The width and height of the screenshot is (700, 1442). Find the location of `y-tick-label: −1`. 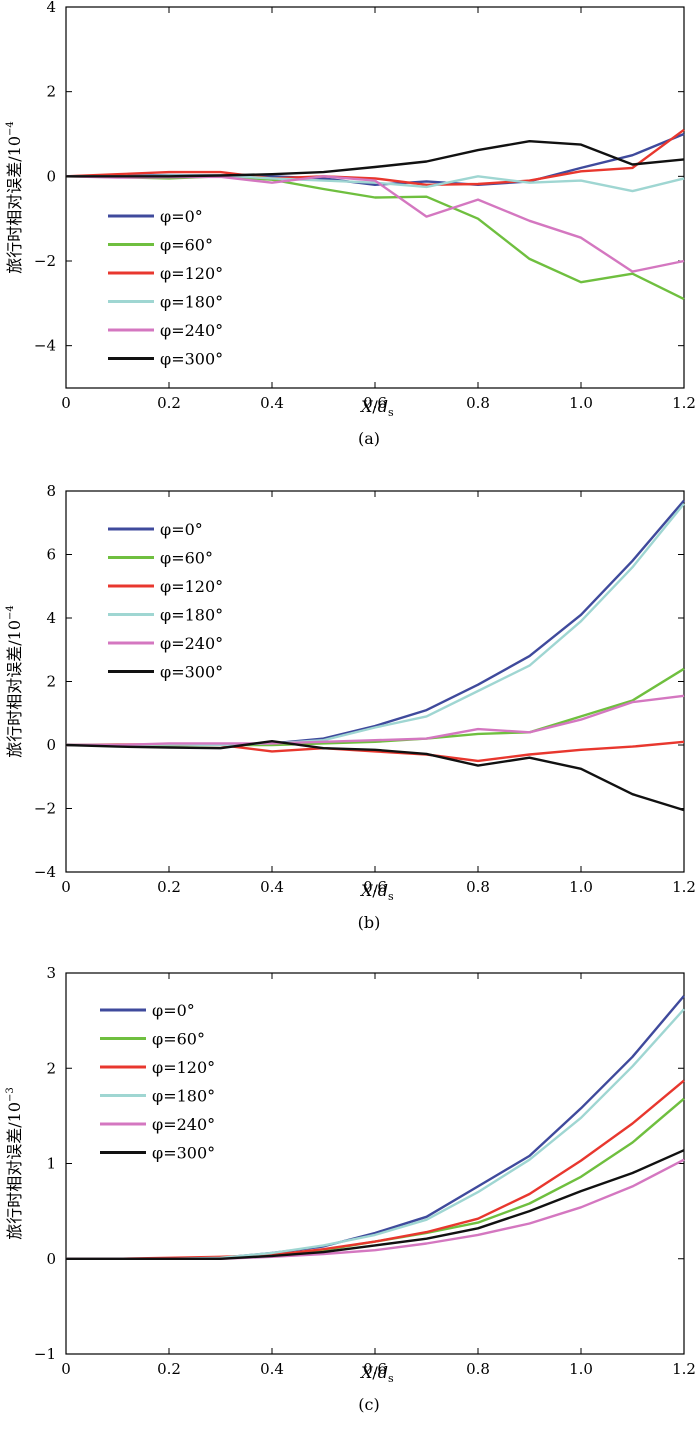

y-tick-label: −1 is located at coordinates (45, 1354).